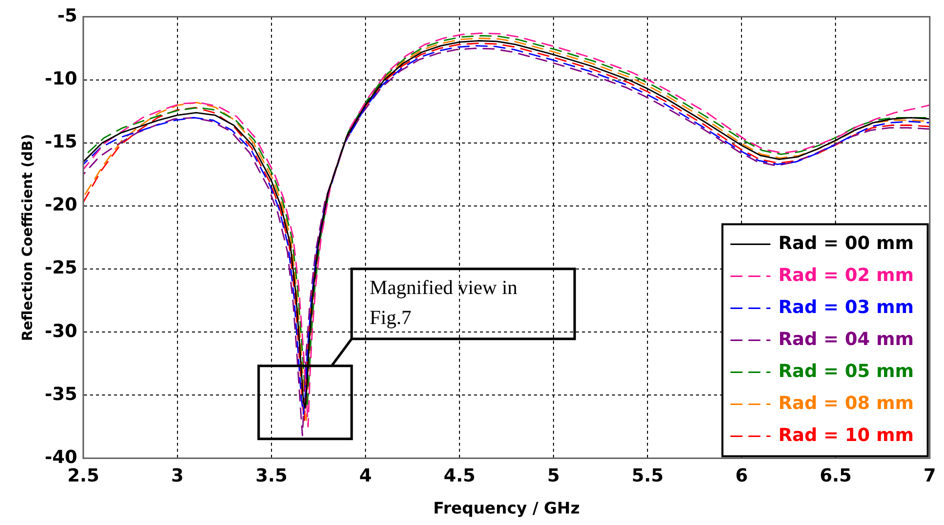 The image size is (944, 525). I want to click on x-tick-label: 6.5, so click(836, 476).